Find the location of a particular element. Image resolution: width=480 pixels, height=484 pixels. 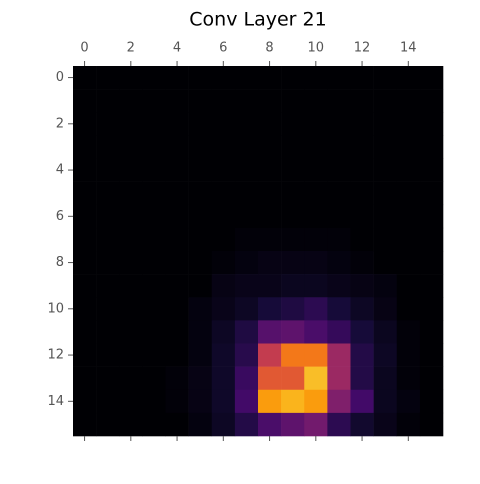

x-tick-label: 12 is located at coordinates (362, 48).